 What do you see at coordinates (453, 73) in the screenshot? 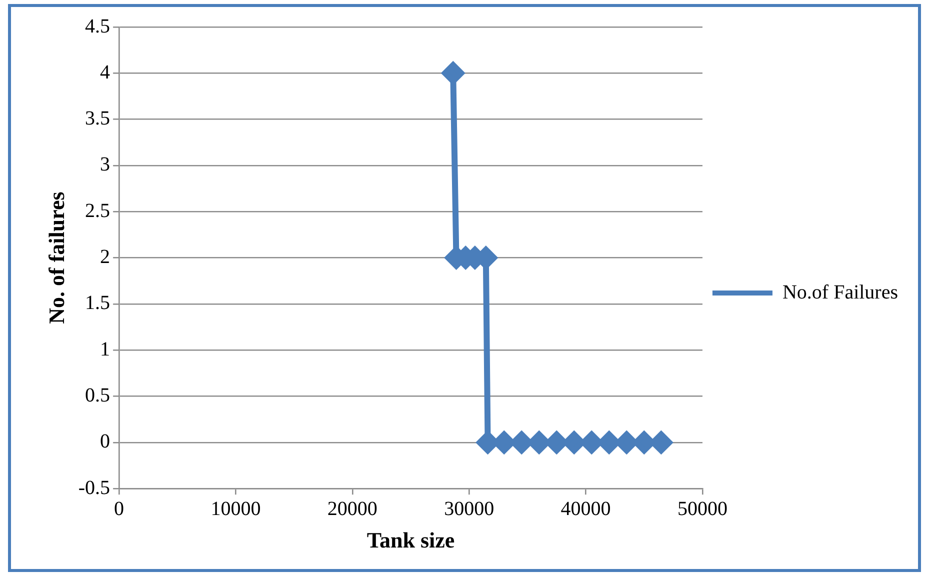
I see `point` at bounding box center [453, 73].